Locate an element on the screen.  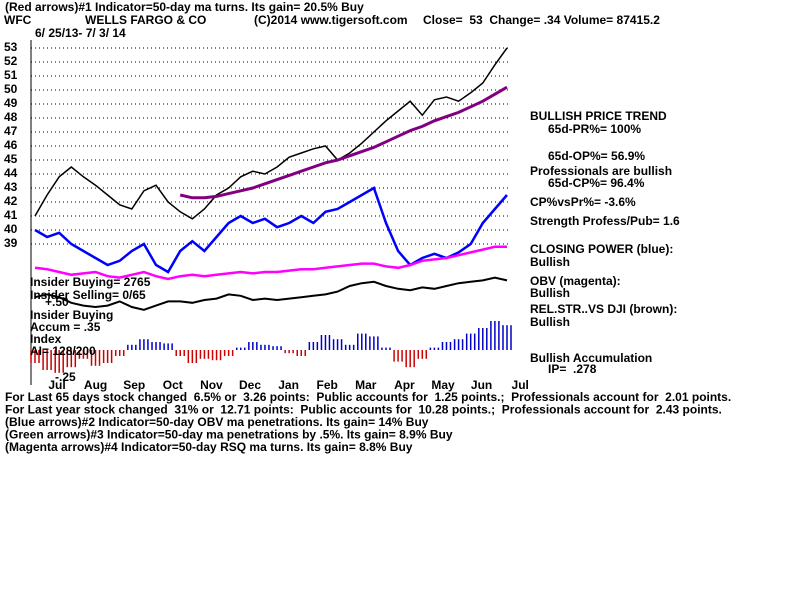
y-tick-label: 44 is located at coordinates (11, 173).